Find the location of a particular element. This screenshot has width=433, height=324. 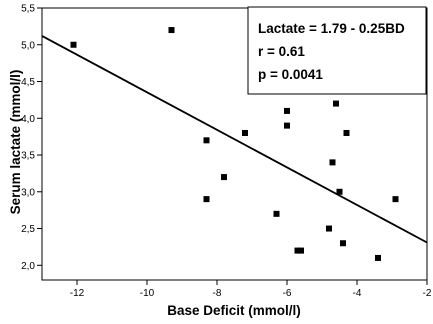

y-tick-label: 3,0 is located at coordinates (28, 192).